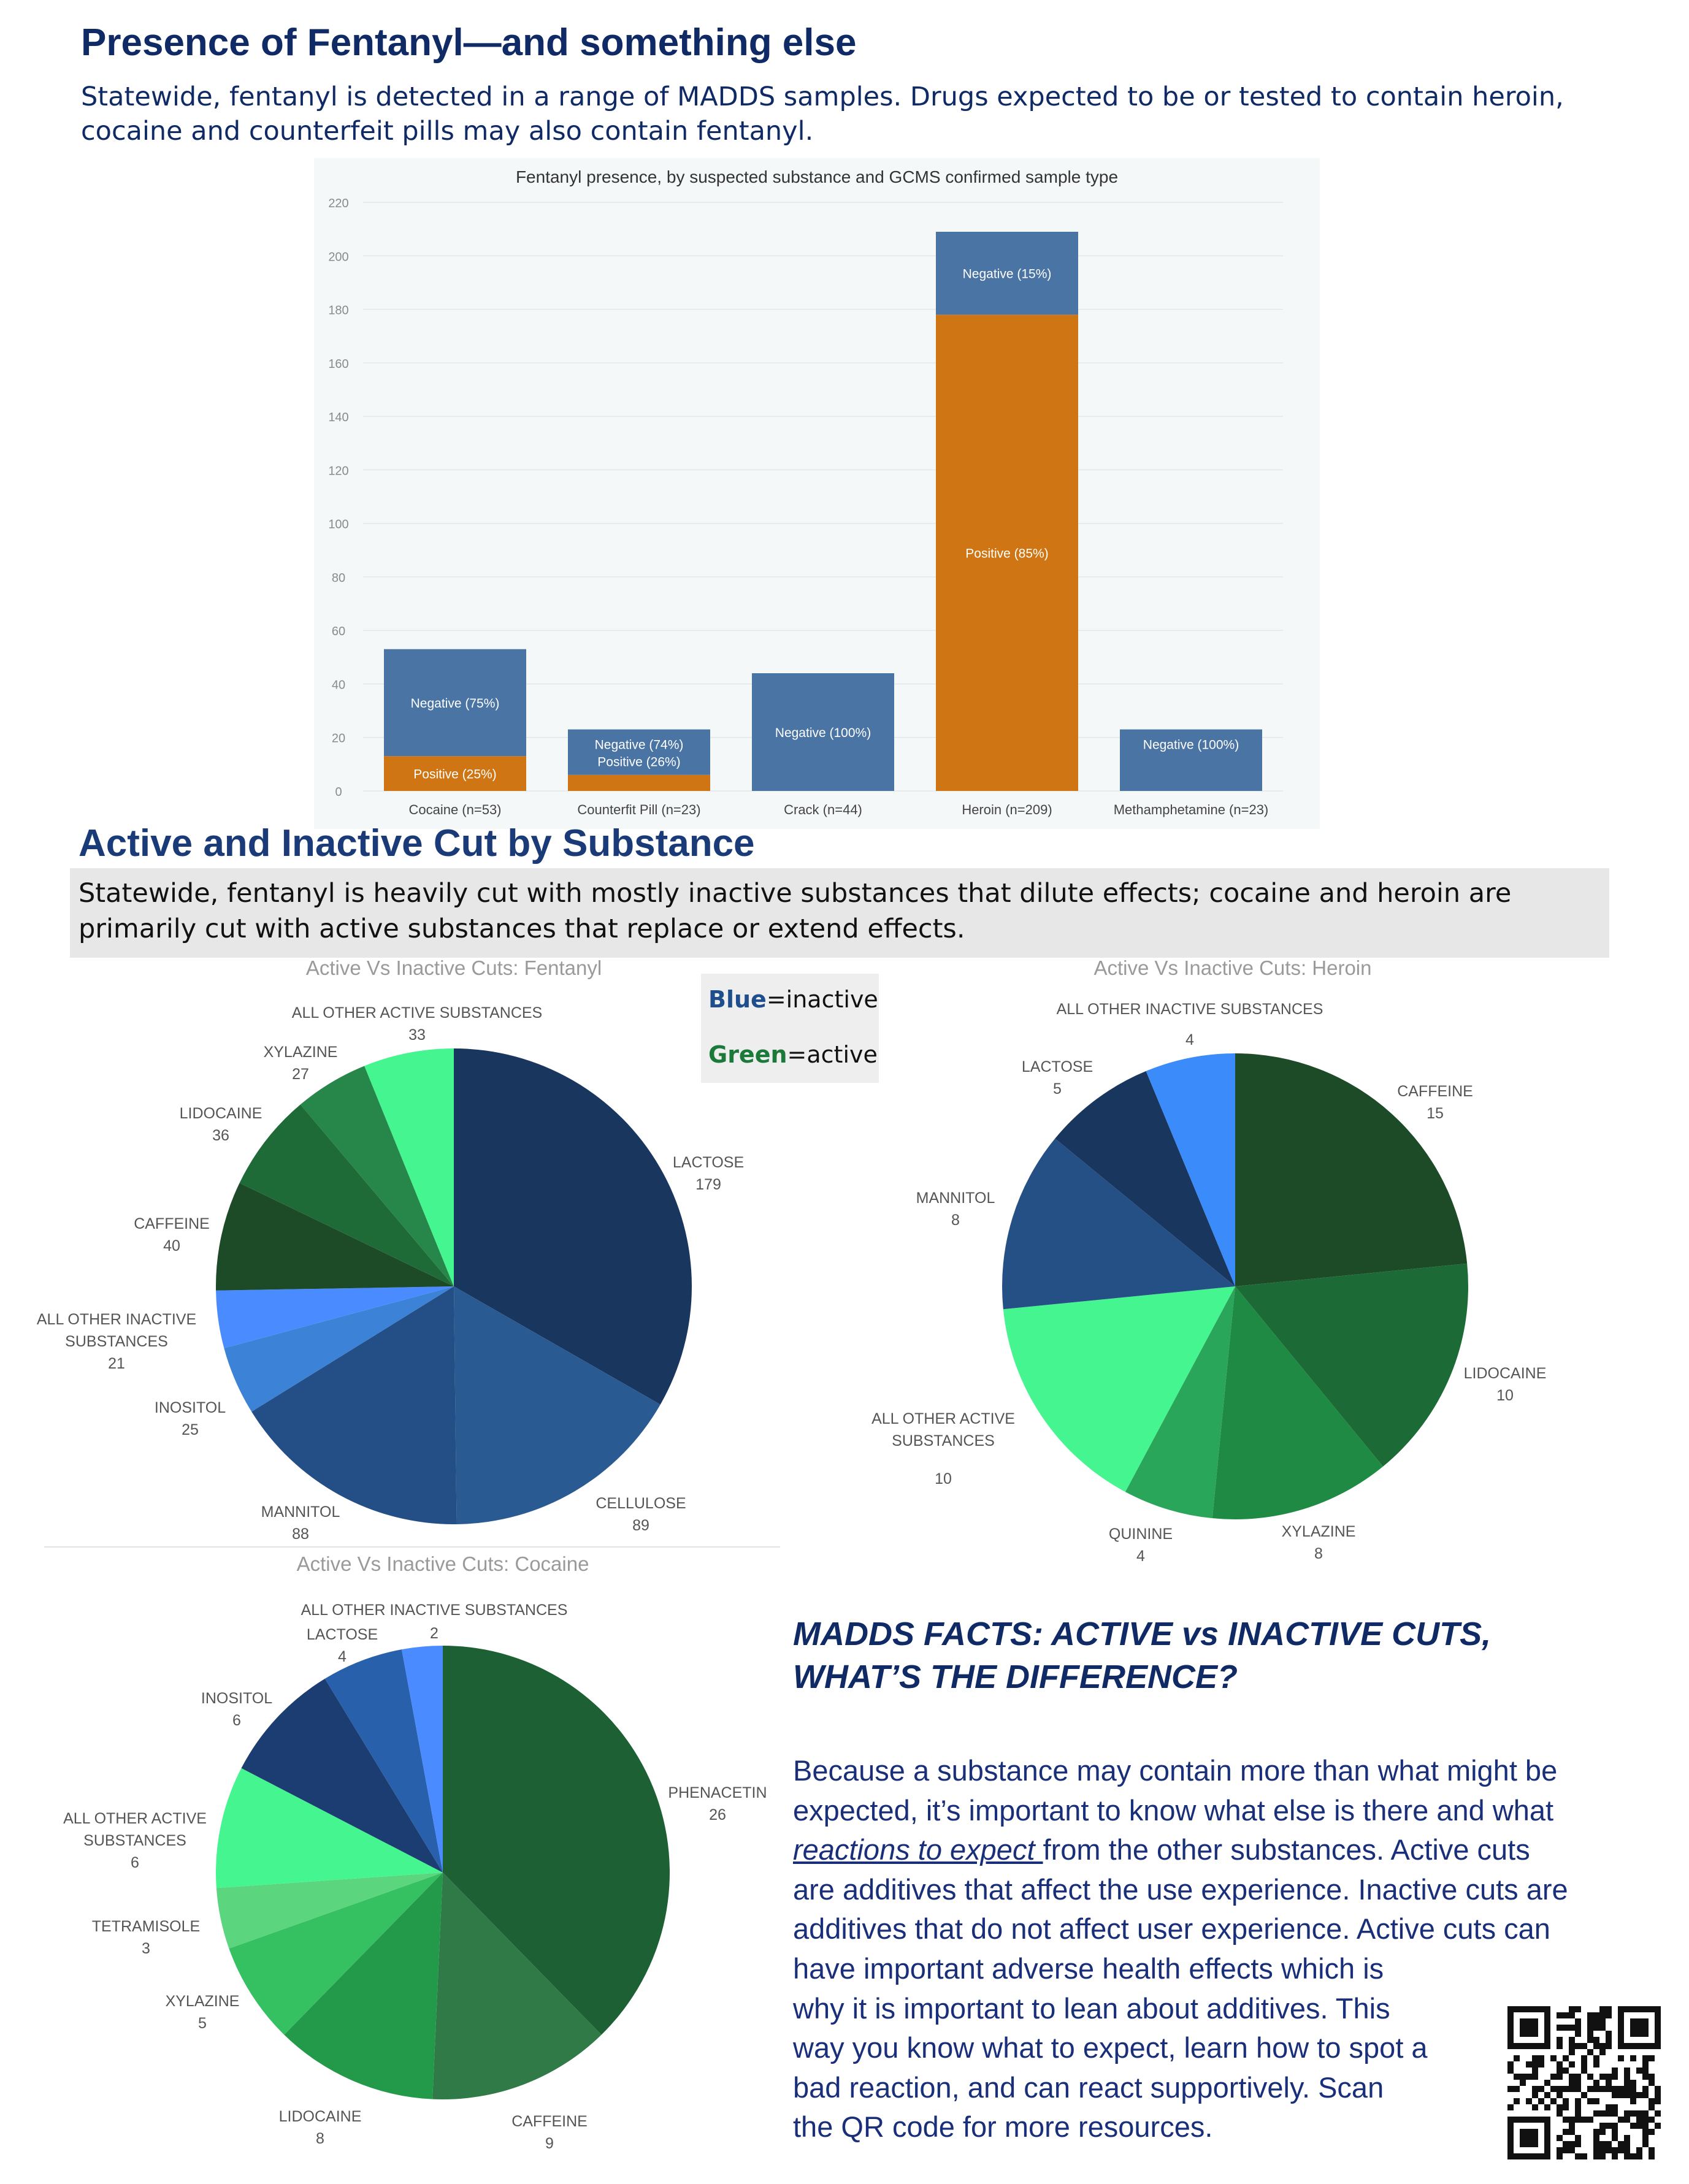 The image size is (1689, 2184). I want to click on pie-slice-label: ALL OTHER ACTIVE, so click(943, 1418).